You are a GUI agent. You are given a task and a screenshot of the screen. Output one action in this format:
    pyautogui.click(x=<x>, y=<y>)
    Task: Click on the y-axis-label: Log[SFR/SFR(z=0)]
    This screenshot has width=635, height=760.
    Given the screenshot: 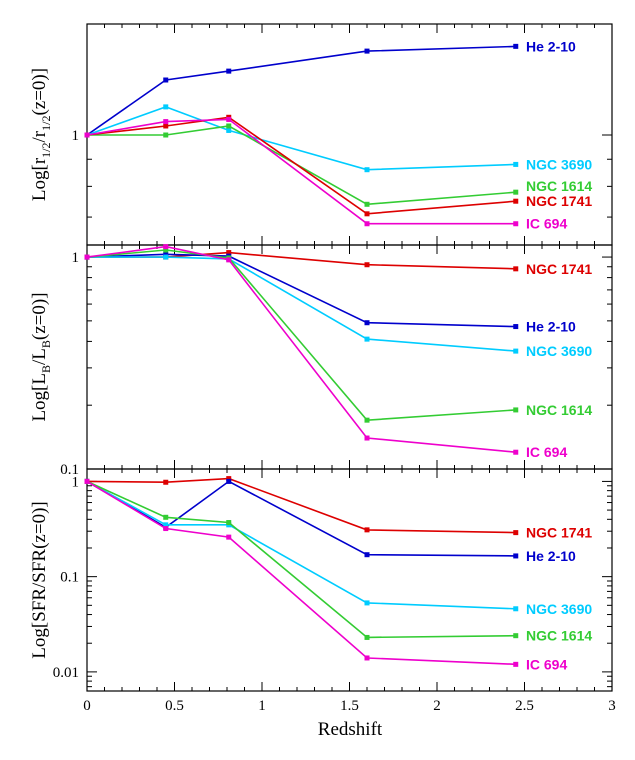 What is the action you would take?
    pyautogui.click(x=39, y=579)
    